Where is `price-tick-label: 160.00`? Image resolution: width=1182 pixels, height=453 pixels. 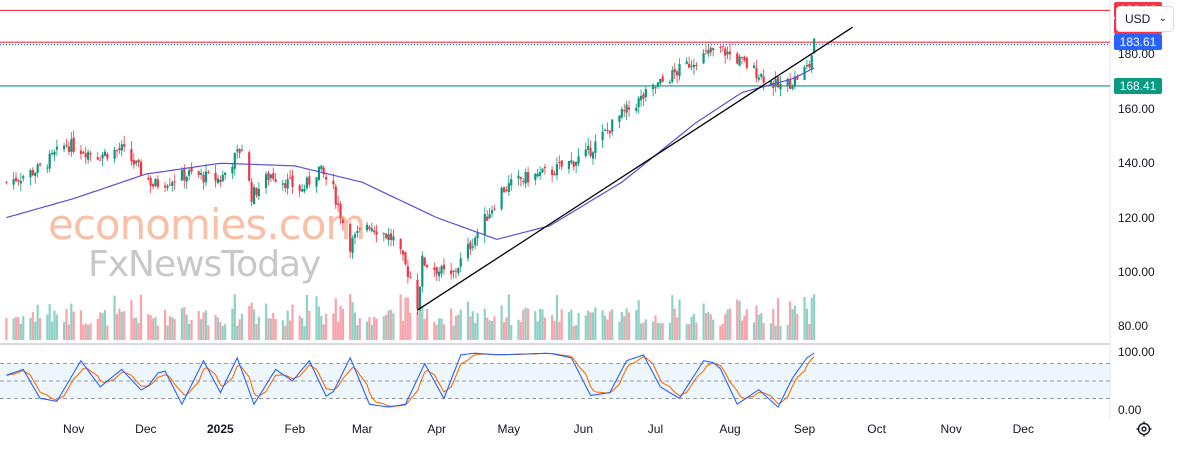 price-tick-label: 160.00 is located at coordinates (1136, 108).